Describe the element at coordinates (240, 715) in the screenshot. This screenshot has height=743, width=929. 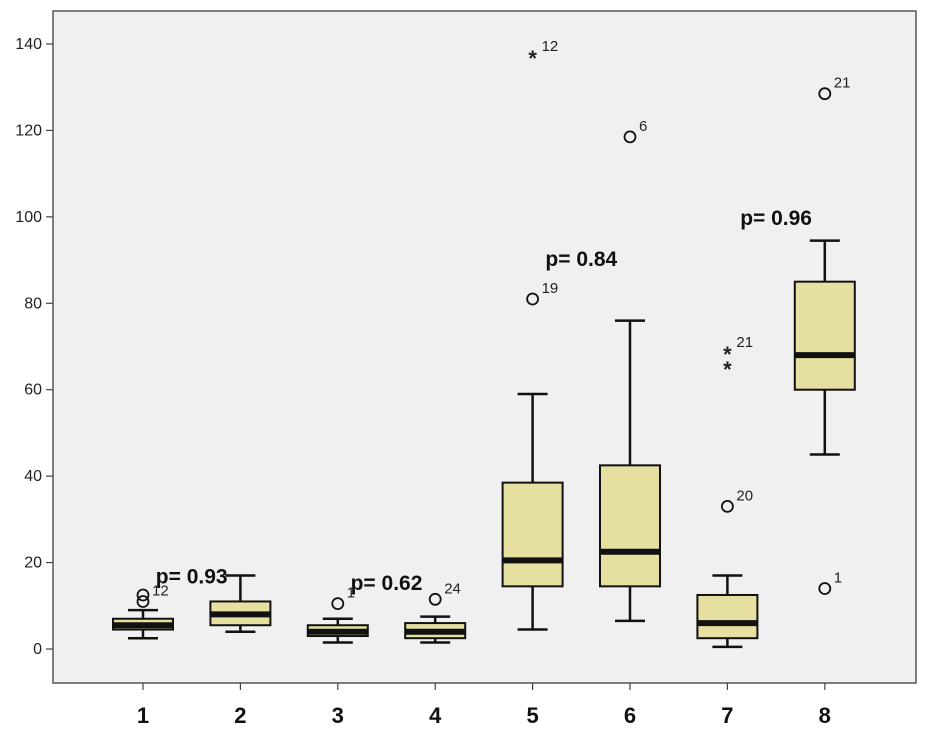
I see `category-label: 2` at that location.